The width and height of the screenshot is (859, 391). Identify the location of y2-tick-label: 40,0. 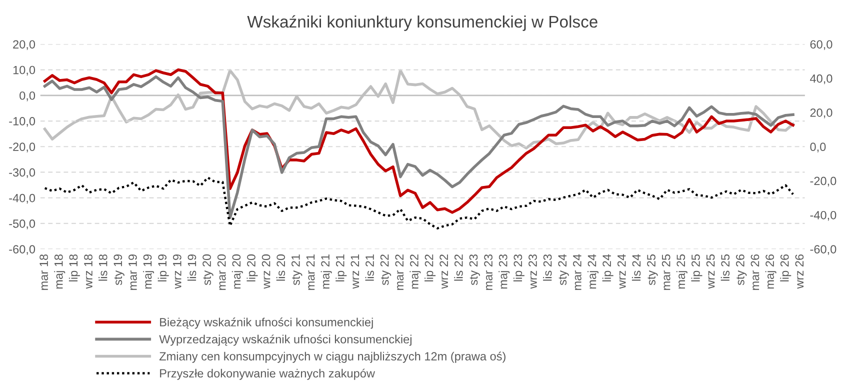
(821, 79).